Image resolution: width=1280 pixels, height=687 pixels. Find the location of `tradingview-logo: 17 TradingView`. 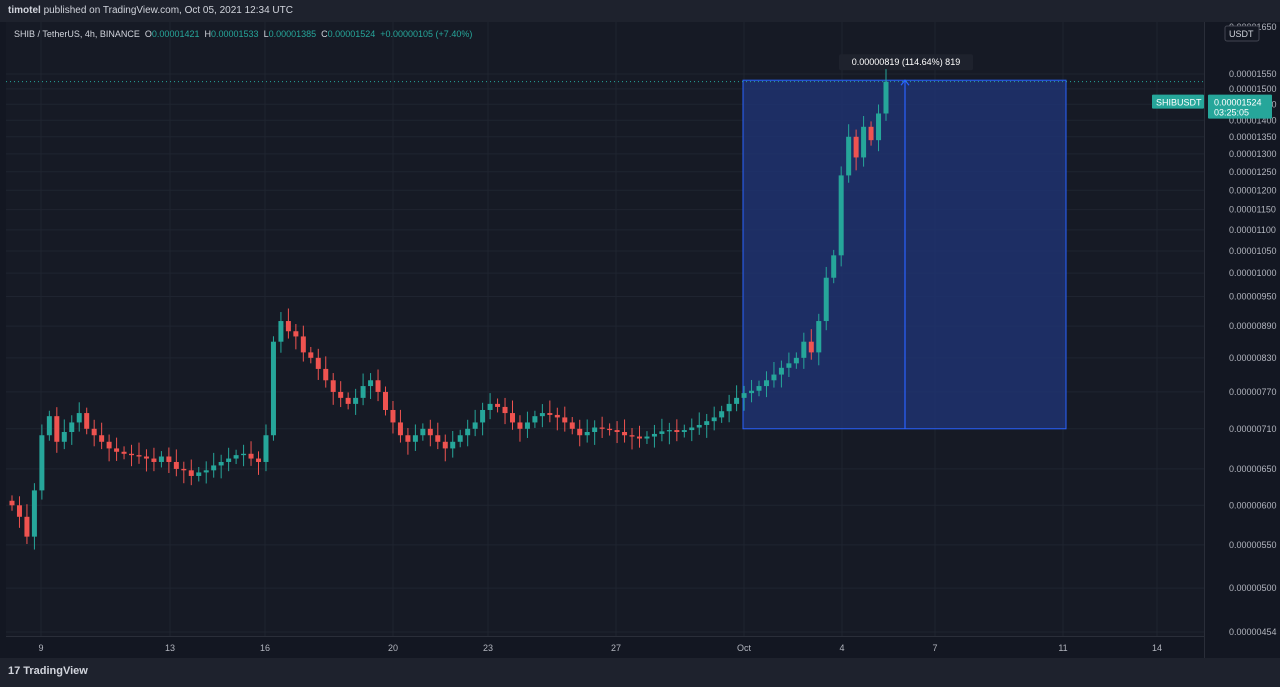

tradingview-logo: 17 TradingView is located at coordinates (48, 671).